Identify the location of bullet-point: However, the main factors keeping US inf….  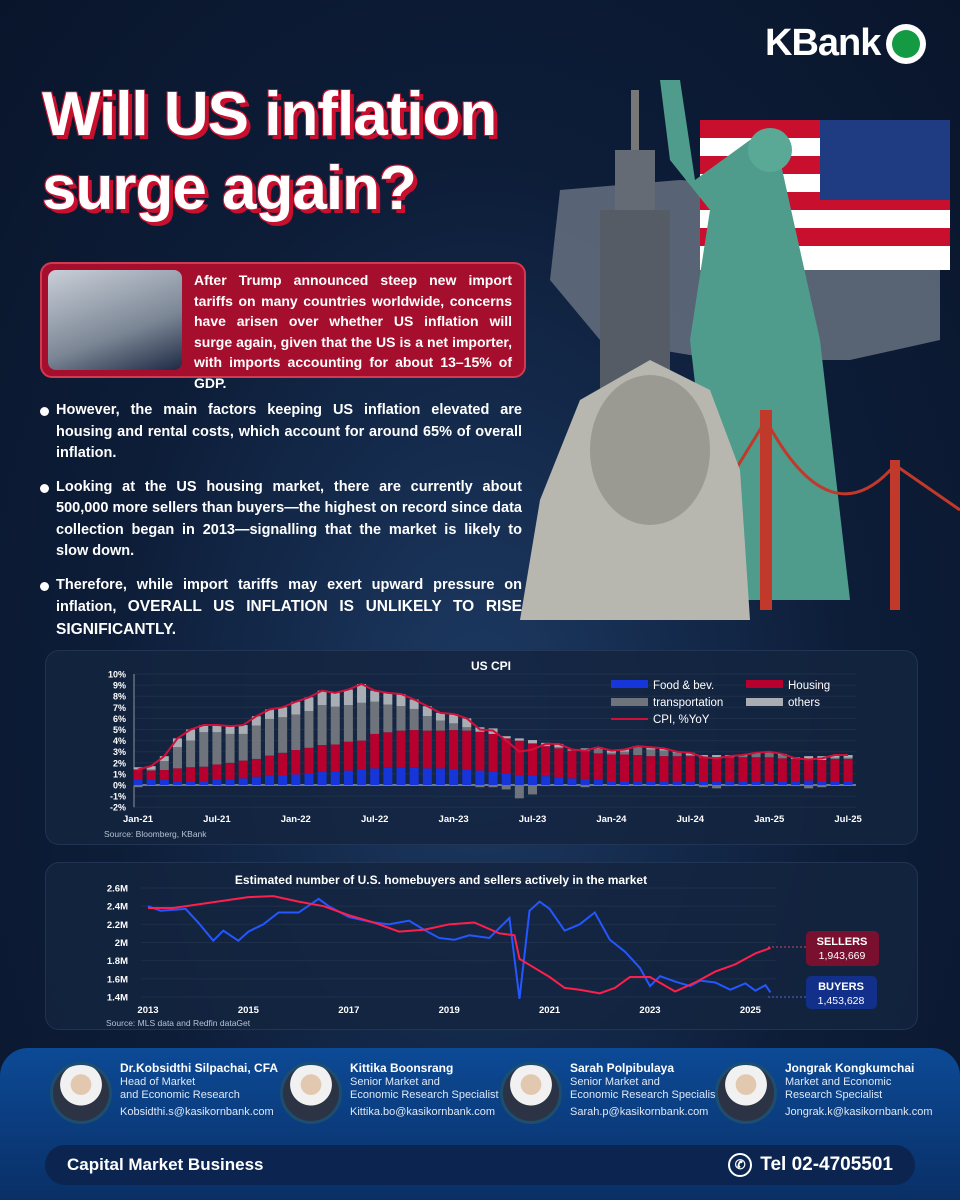
(281, 432).